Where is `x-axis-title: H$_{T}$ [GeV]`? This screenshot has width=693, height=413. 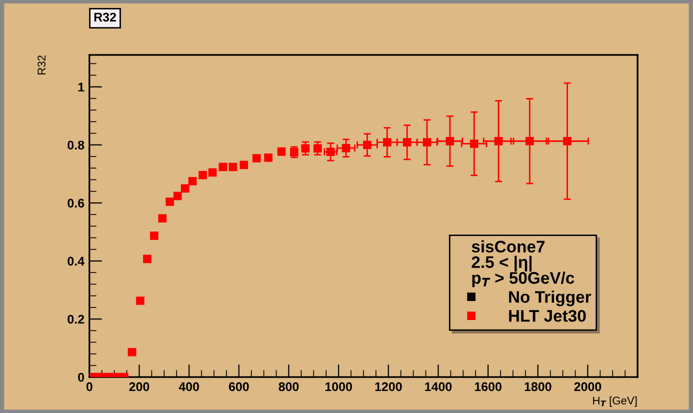
x-axis-title: H$_{T}$ [GeV] is located at coordinates (615, 401).